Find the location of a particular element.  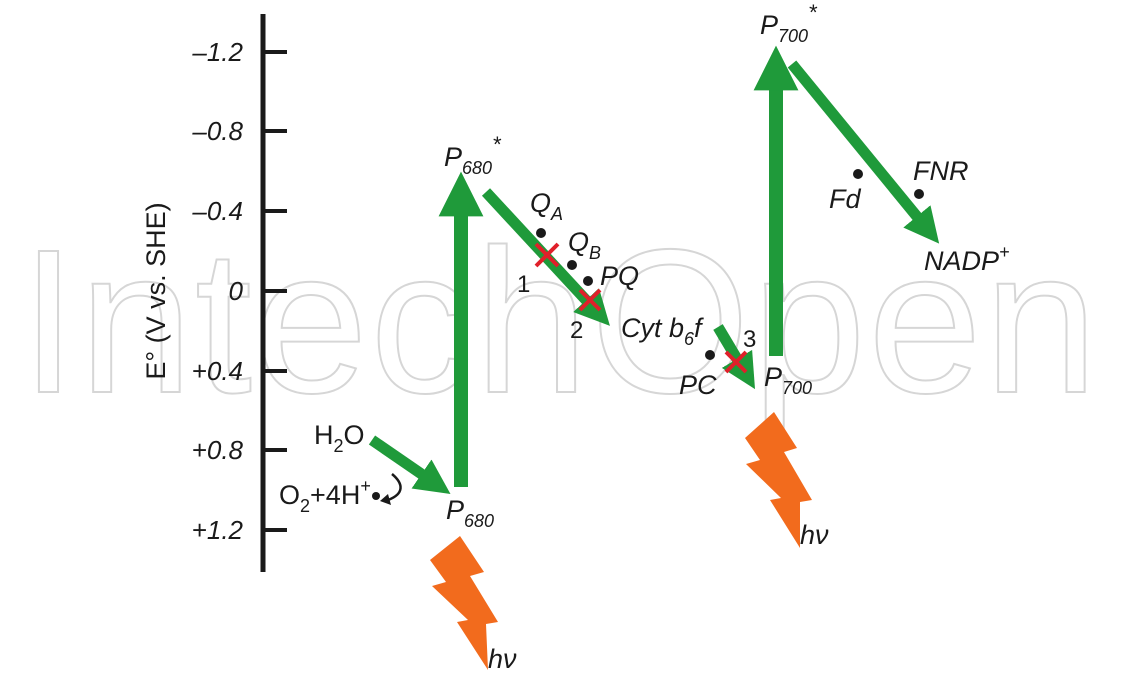

label-pc: PC is located at coordinates (698, 385).